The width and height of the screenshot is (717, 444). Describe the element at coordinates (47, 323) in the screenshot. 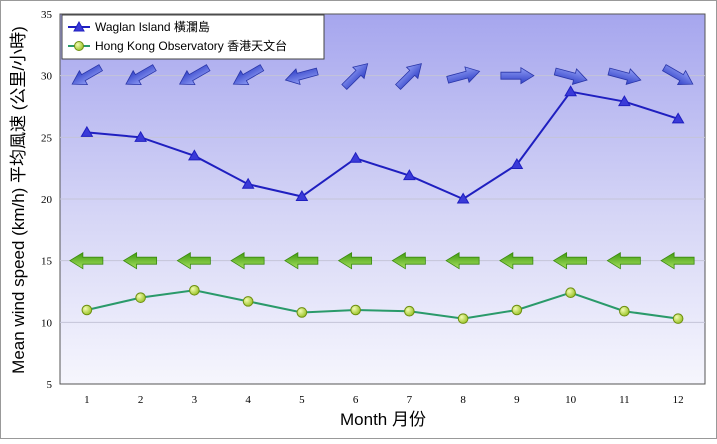

I see `y-tick-label: 10` at that location.